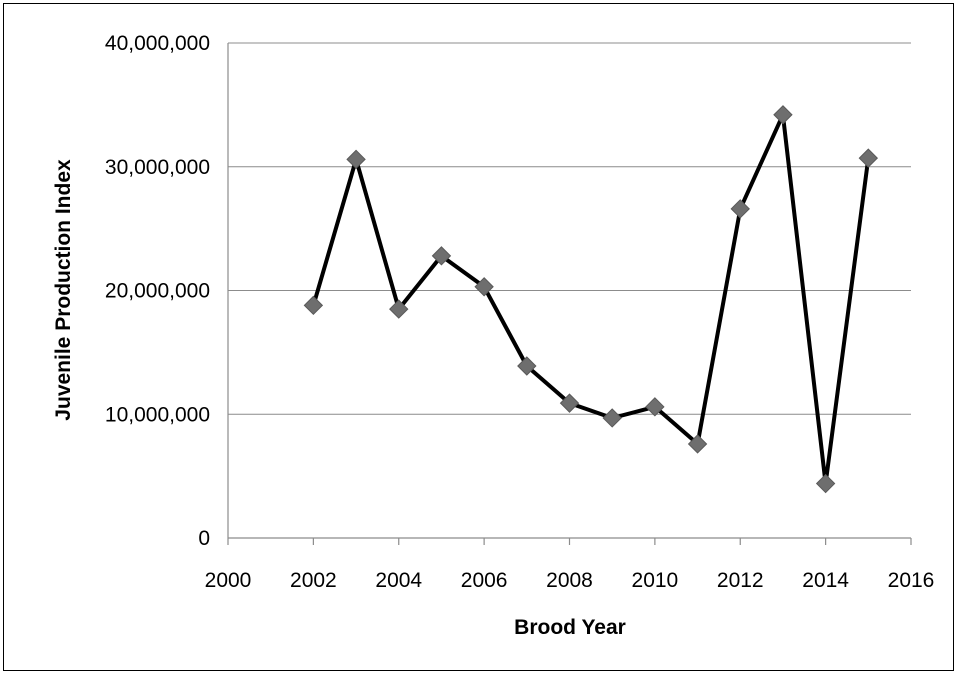 The image size is (958, 675). What do you see at coordinates (911, 580) in the screenshot?
I see `x-tick-label-8: 2016` at bounding box center [911, 580].